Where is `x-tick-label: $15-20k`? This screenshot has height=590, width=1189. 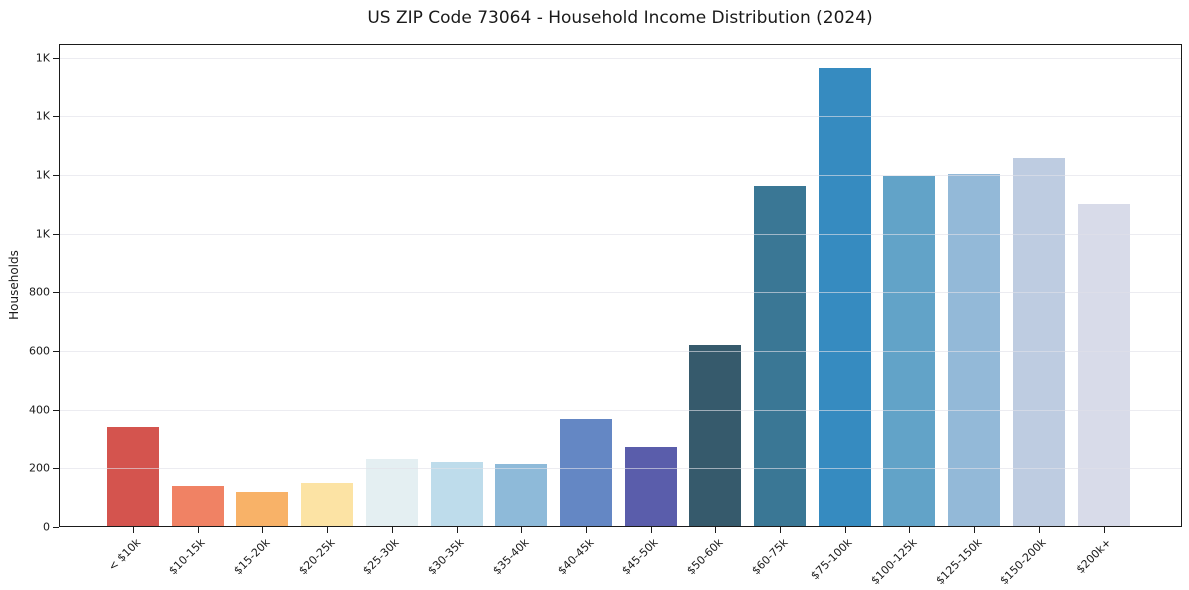
x-tick-label: $15-20k is located at coordinates (252, 557).